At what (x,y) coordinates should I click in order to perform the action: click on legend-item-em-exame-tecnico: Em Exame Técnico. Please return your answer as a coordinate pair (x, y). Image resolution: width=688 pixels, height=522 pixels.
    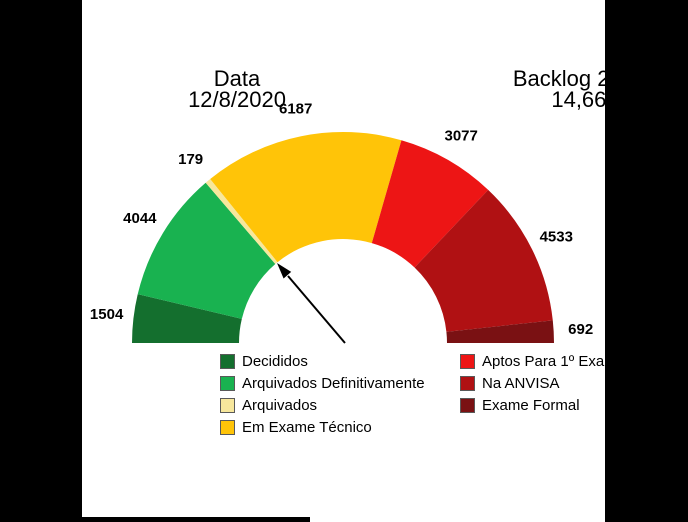
    Looking at the image, I should click on (322, 427).